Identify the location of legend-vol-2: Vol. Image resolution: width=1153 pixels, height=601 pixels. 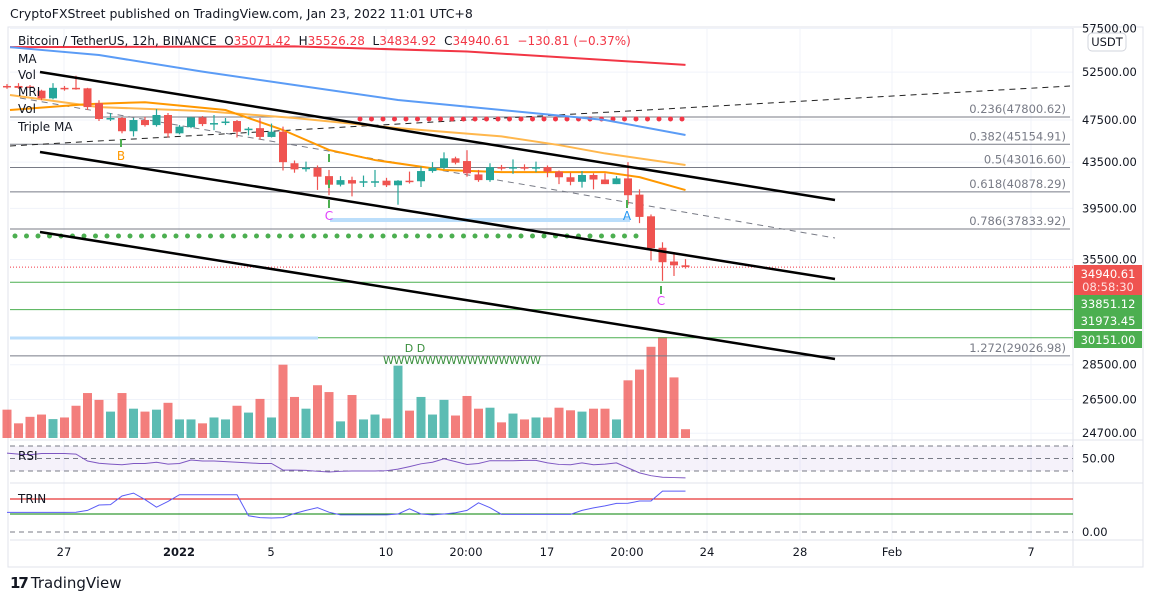
(27, 109).